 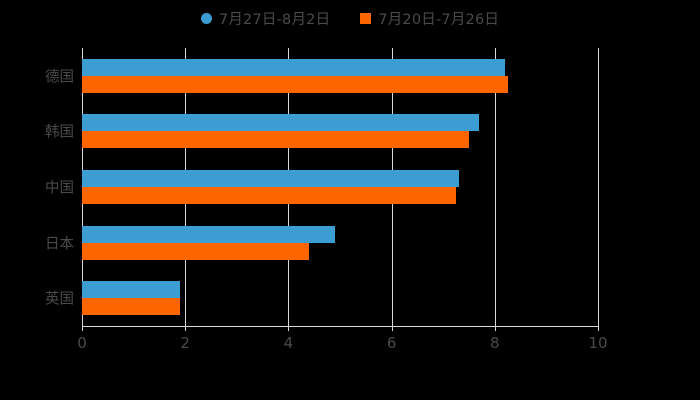 I want to click on y-category-label-3: 日本, so click(x=59, y=244).